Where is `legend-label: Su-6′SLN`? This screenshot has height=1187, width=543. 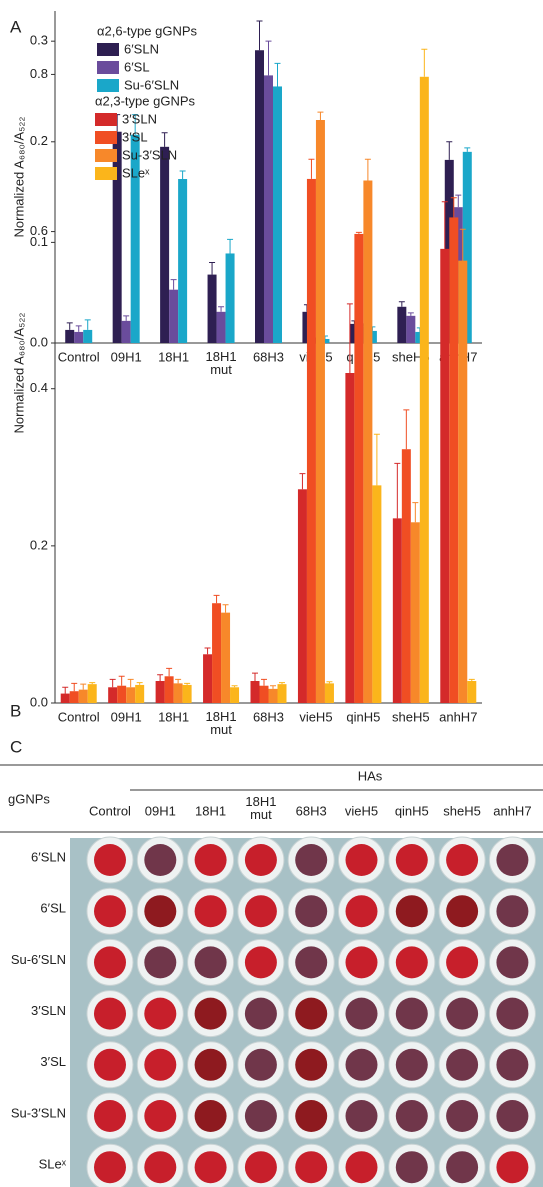
legend-label: Su-6′SLN is located at coordinates (151, 84).